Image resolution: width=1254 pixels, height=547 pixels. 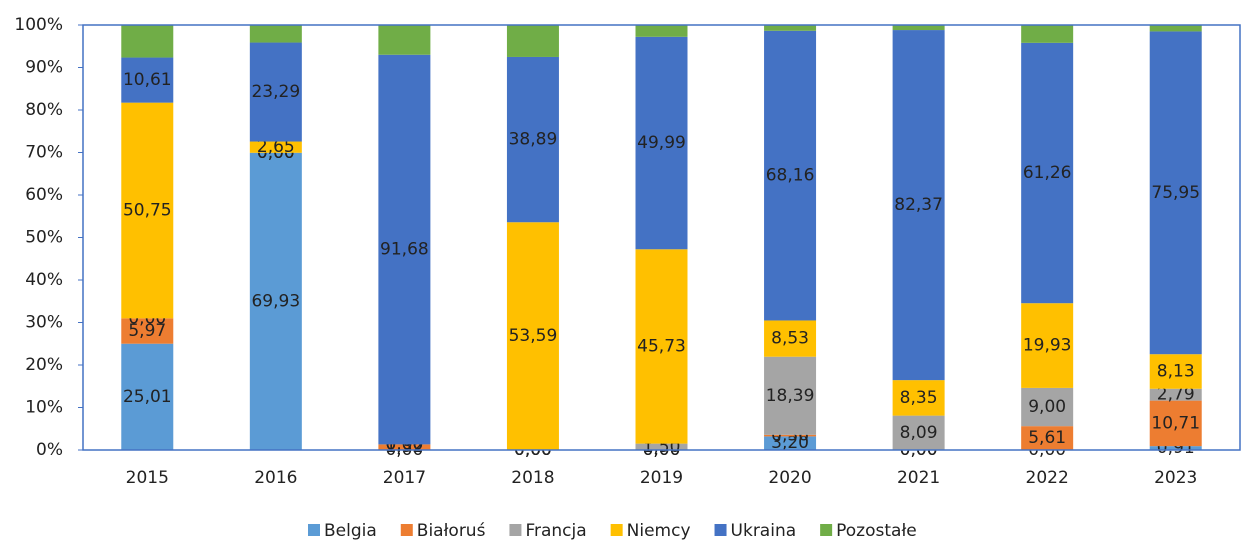 I want to click on y-tick-label: 100%, so click(x=38, y=25).